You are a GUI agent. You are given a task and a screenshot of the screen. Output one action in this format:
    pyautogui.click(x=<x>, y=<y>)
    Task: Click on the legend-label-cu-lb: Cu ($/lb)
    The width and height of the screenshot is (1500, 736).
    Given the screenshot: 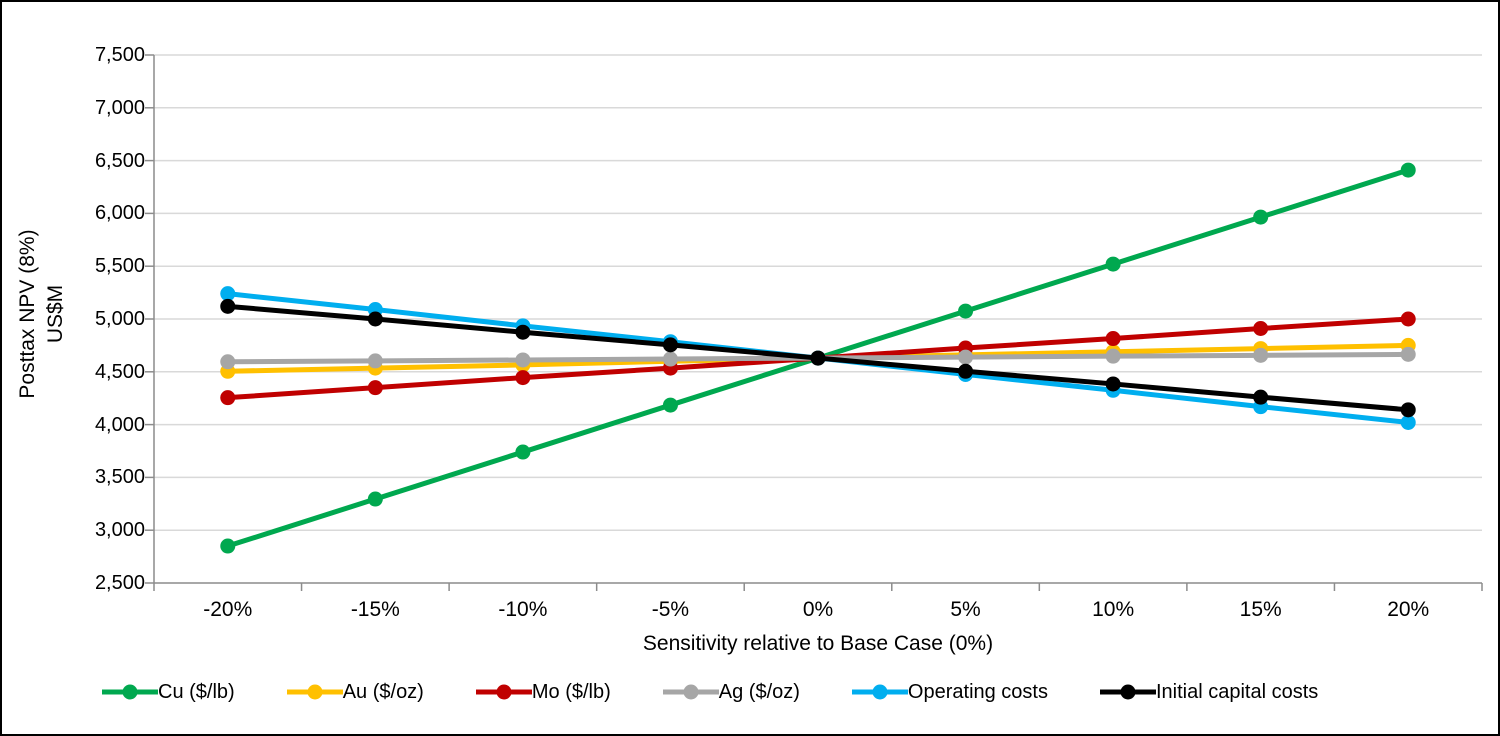 What is the action you would take?
    pyautogui.click(x=196, y=691)
    